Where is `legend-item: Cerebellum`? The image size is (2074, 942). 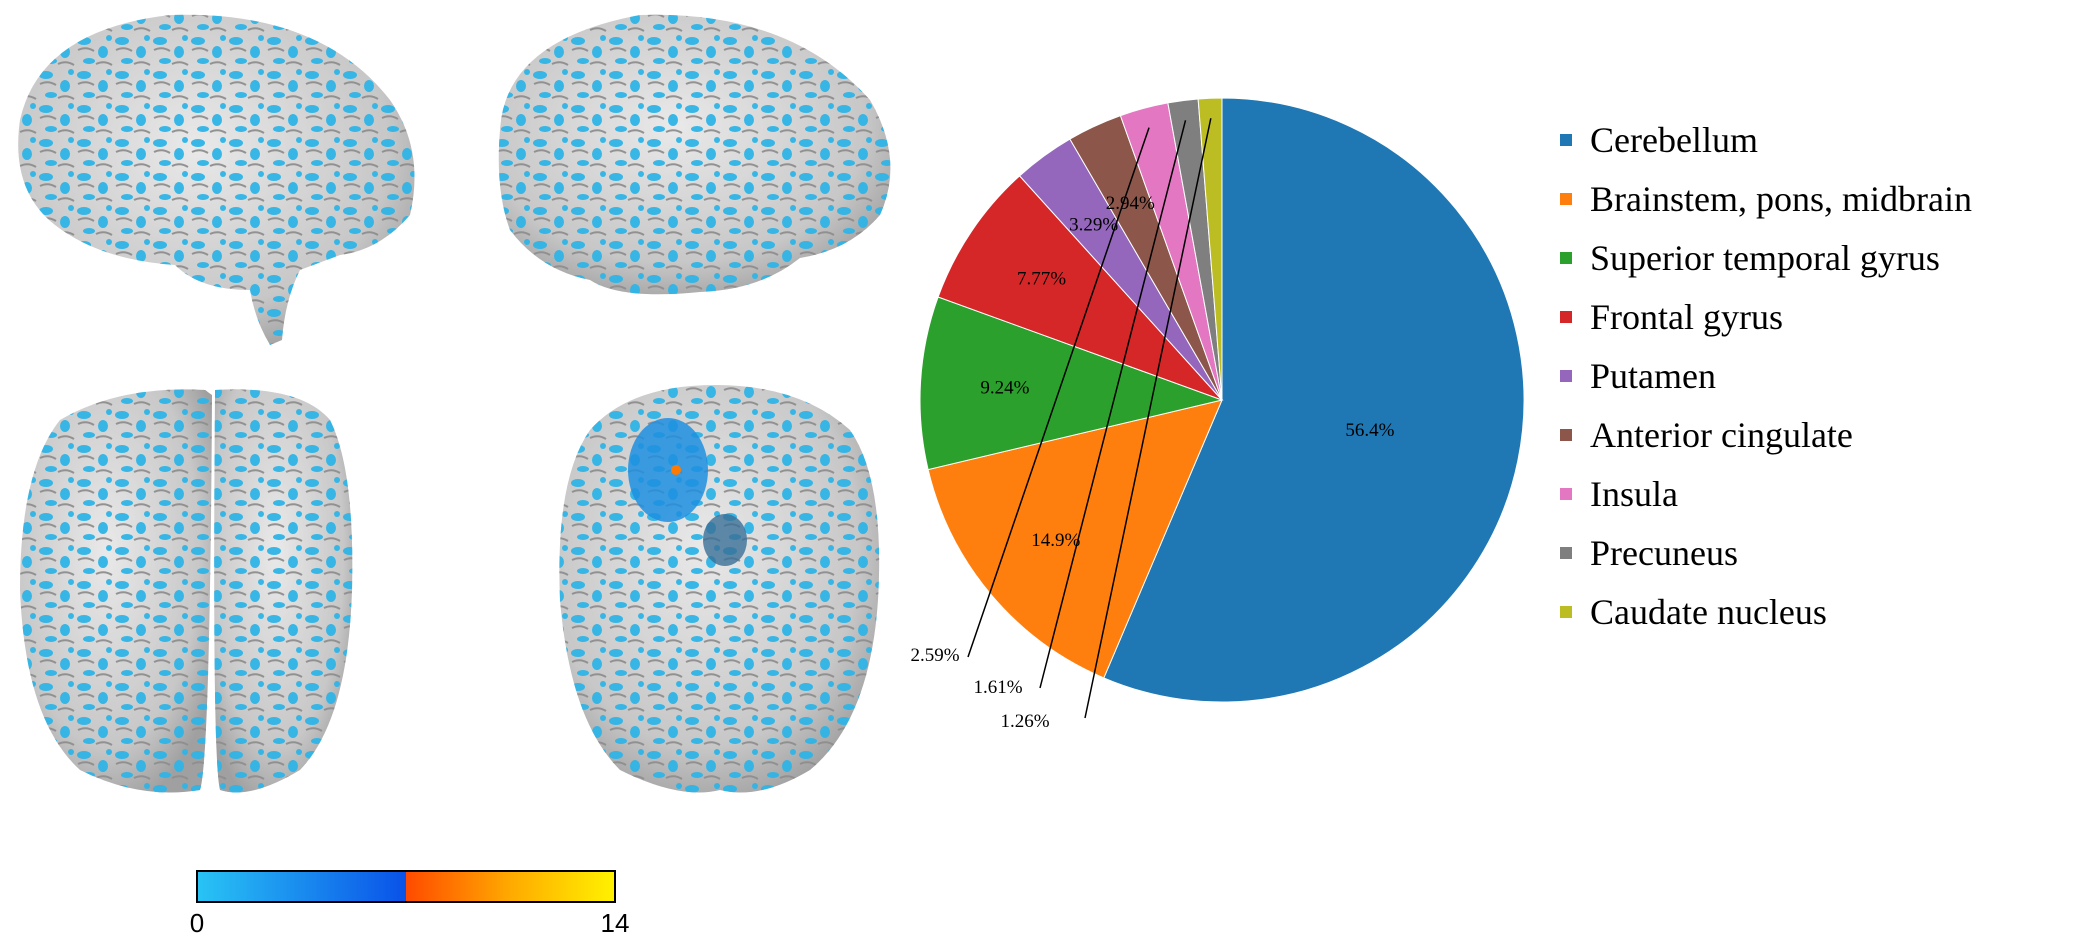 legend-item: Cerebellum is located at coordinates (1766, 139).